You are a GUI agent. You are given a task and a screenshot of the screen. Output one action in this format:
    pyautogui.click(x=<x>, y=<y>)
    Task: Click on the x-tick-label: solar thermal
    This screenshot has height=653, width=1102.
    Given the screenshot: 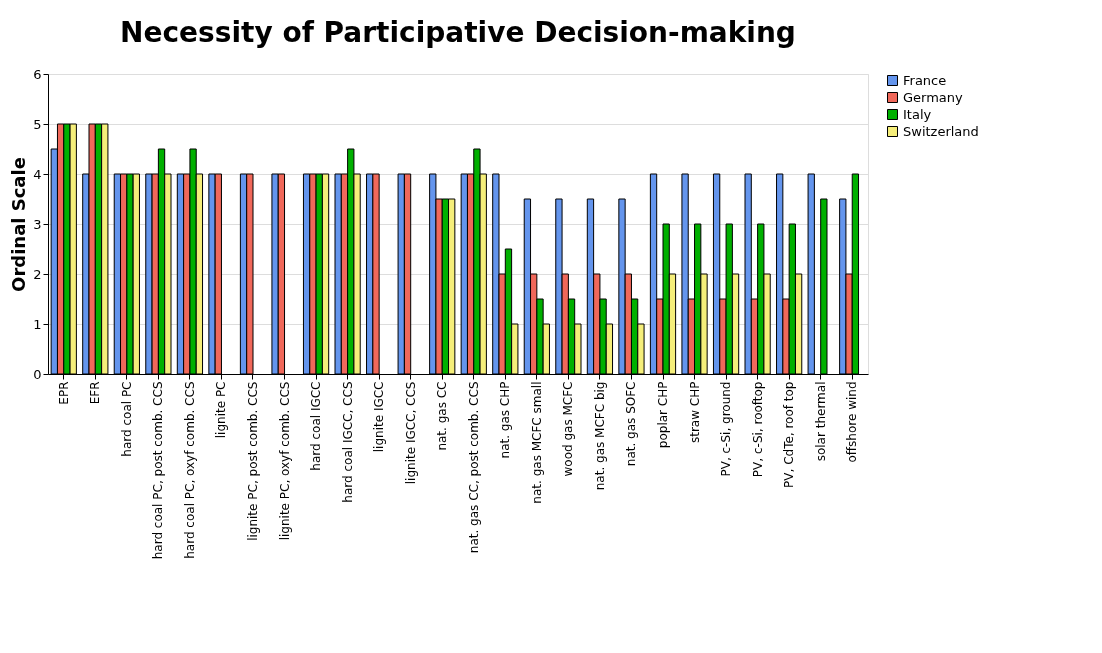 What is the action you would take?
    pyautogui.click(x=820, y=421)
    